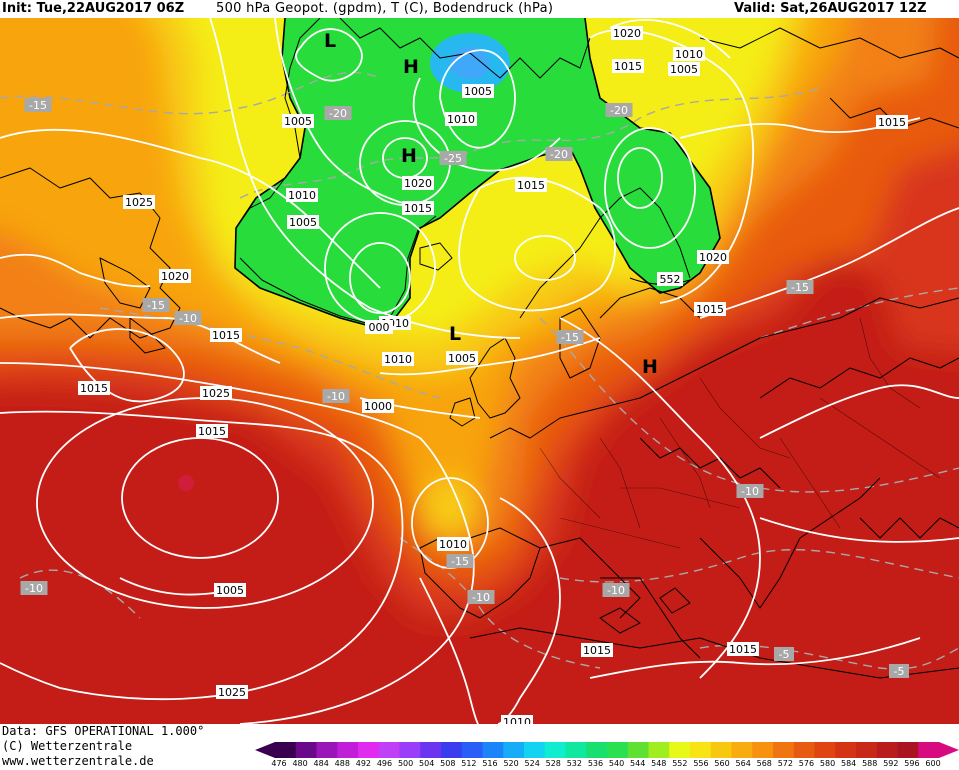 This screenshot has height=770, width=959. Describe the element at coordinates (670, 279) in the screenshot. I see `contour-value: 552` at that location.